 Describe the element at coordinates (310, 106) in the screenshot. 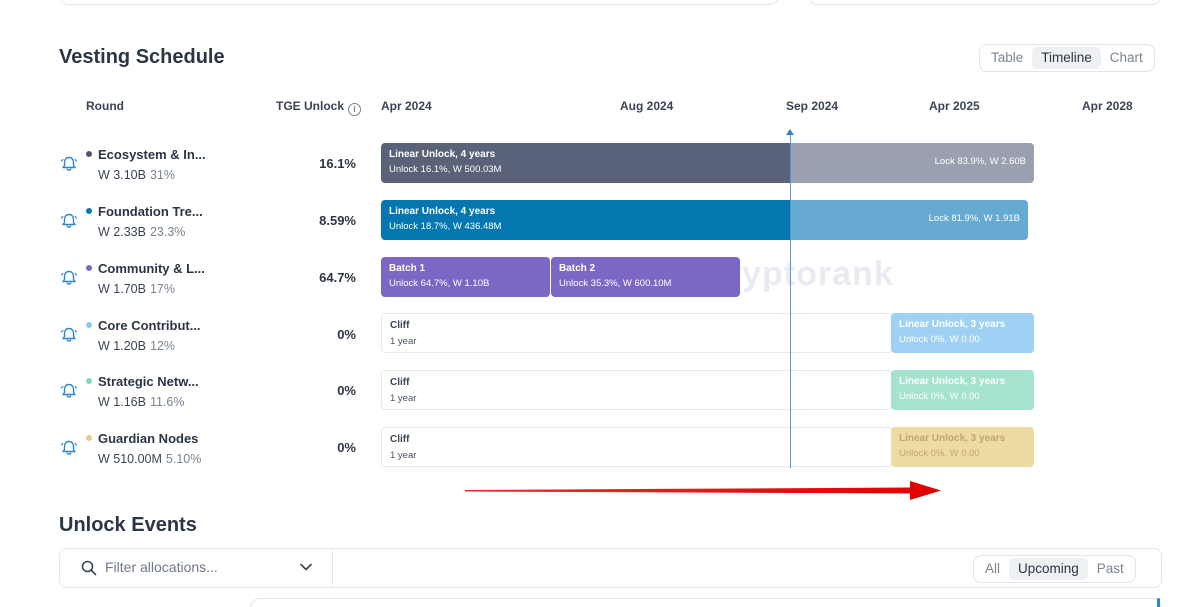

I see `column-tge-label: TGE Unlock` at that location.